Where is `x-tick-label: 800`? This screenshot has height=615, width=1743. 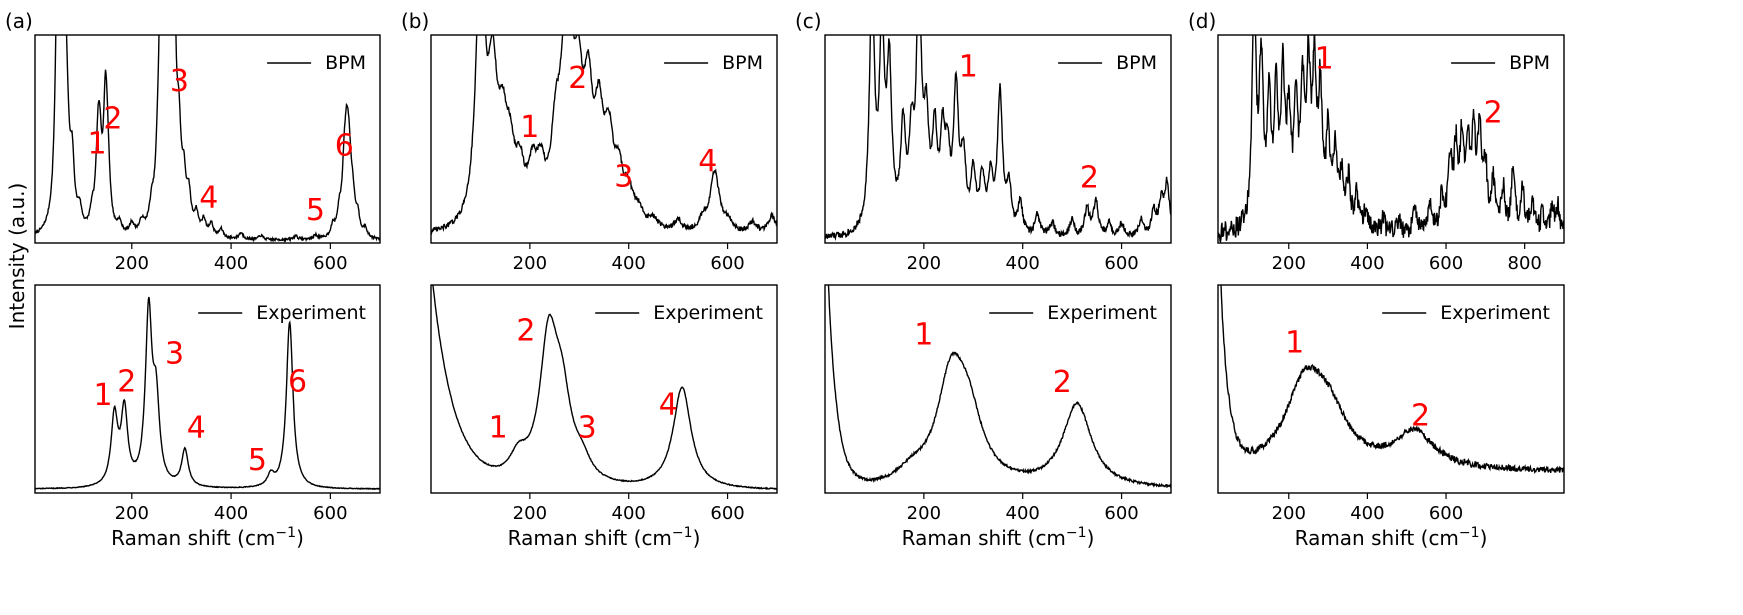
x-tick-label: 800 is located at coordinates (1525, 263).